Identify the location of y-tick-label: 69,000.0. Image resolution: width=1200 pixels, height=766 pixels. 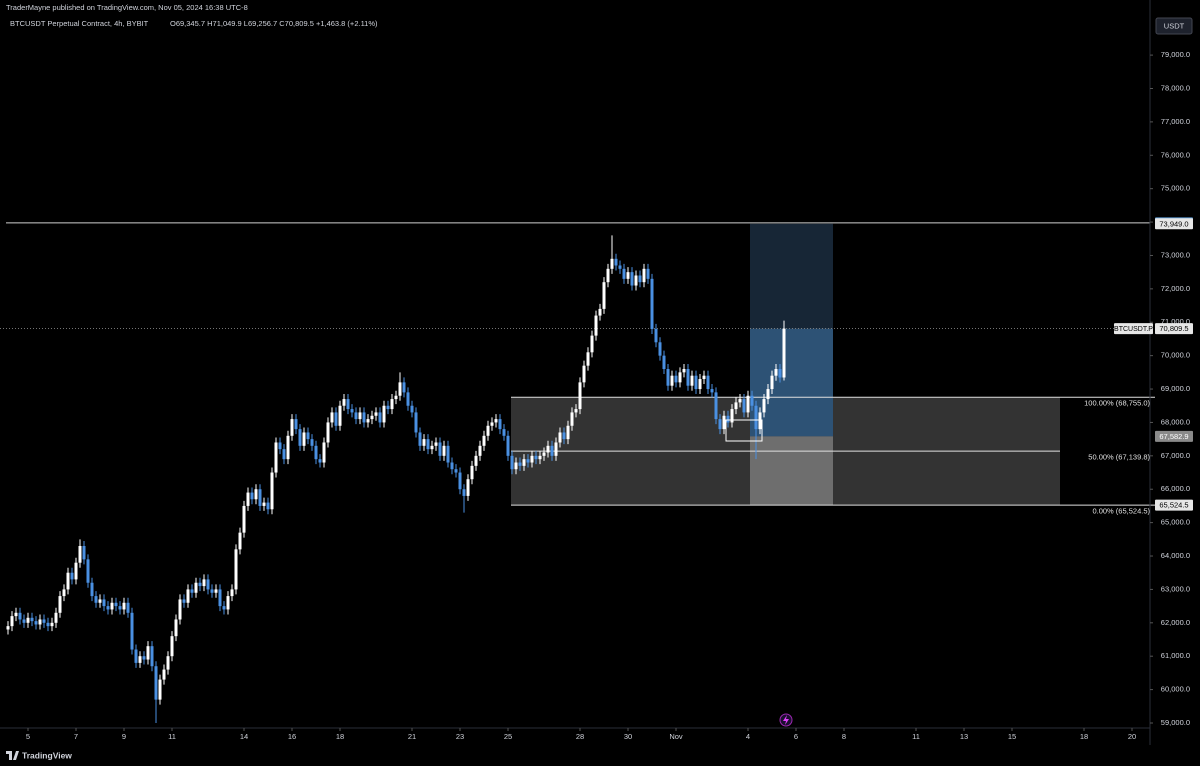
(1175, 388).